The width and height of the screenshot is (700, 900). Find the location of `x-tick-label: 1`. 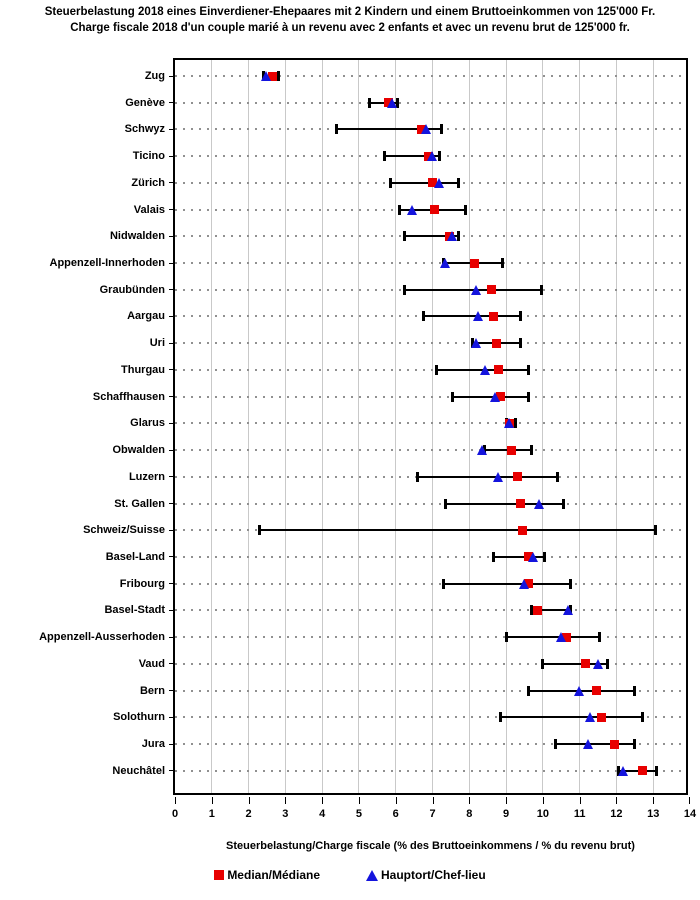

x-tick-label: 1 is located at coordinates (211, 814).